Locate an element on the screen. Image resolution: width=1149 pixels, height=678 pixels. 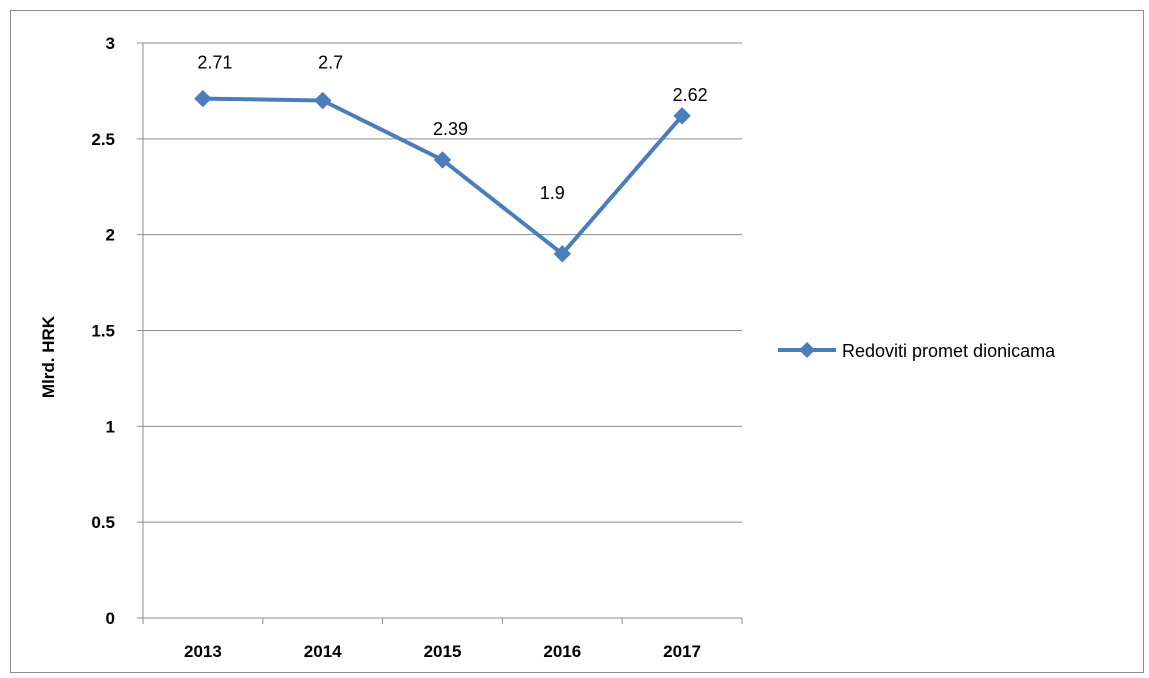
x-tick-label: 2015 is located at coordinates (443, 651).